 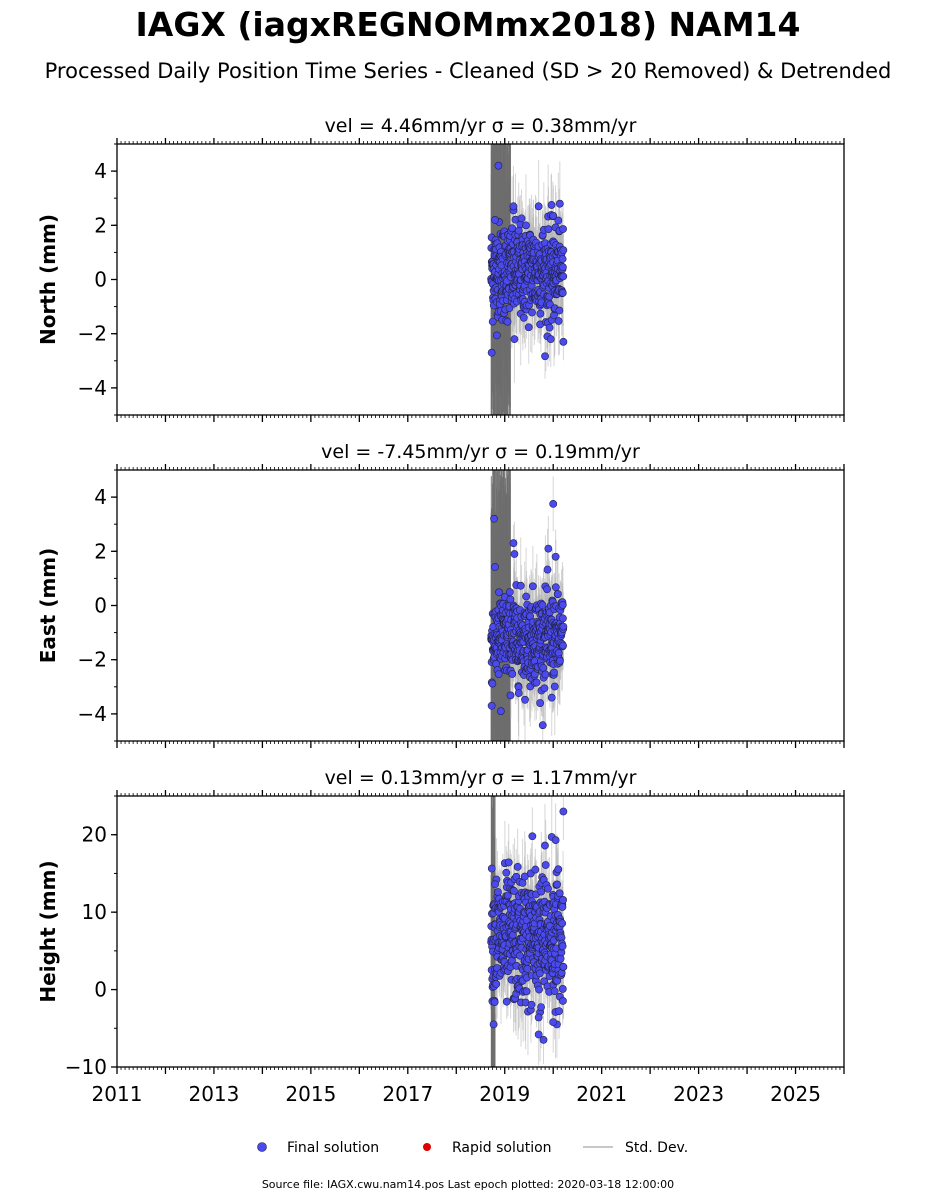 I want to click on y-tick-label: −4, so click(x=92, y=714).